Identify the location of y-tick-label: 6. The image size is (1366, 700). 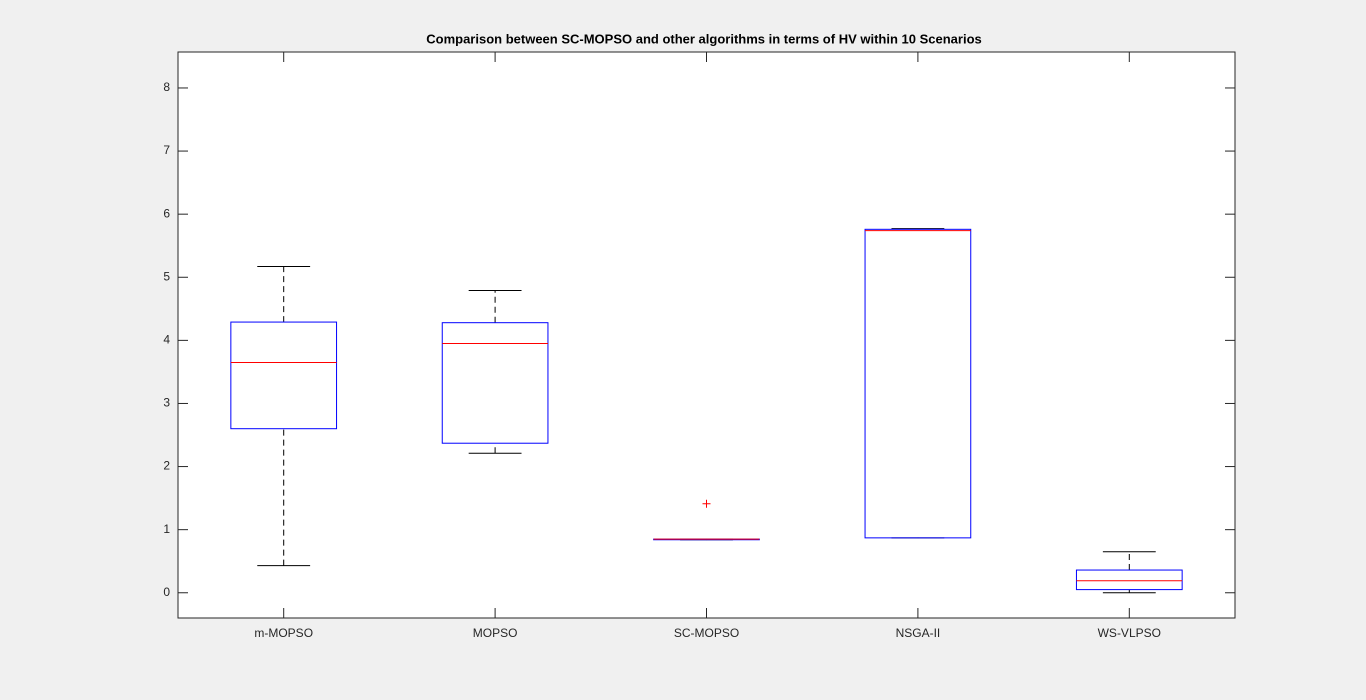
(166, 213).